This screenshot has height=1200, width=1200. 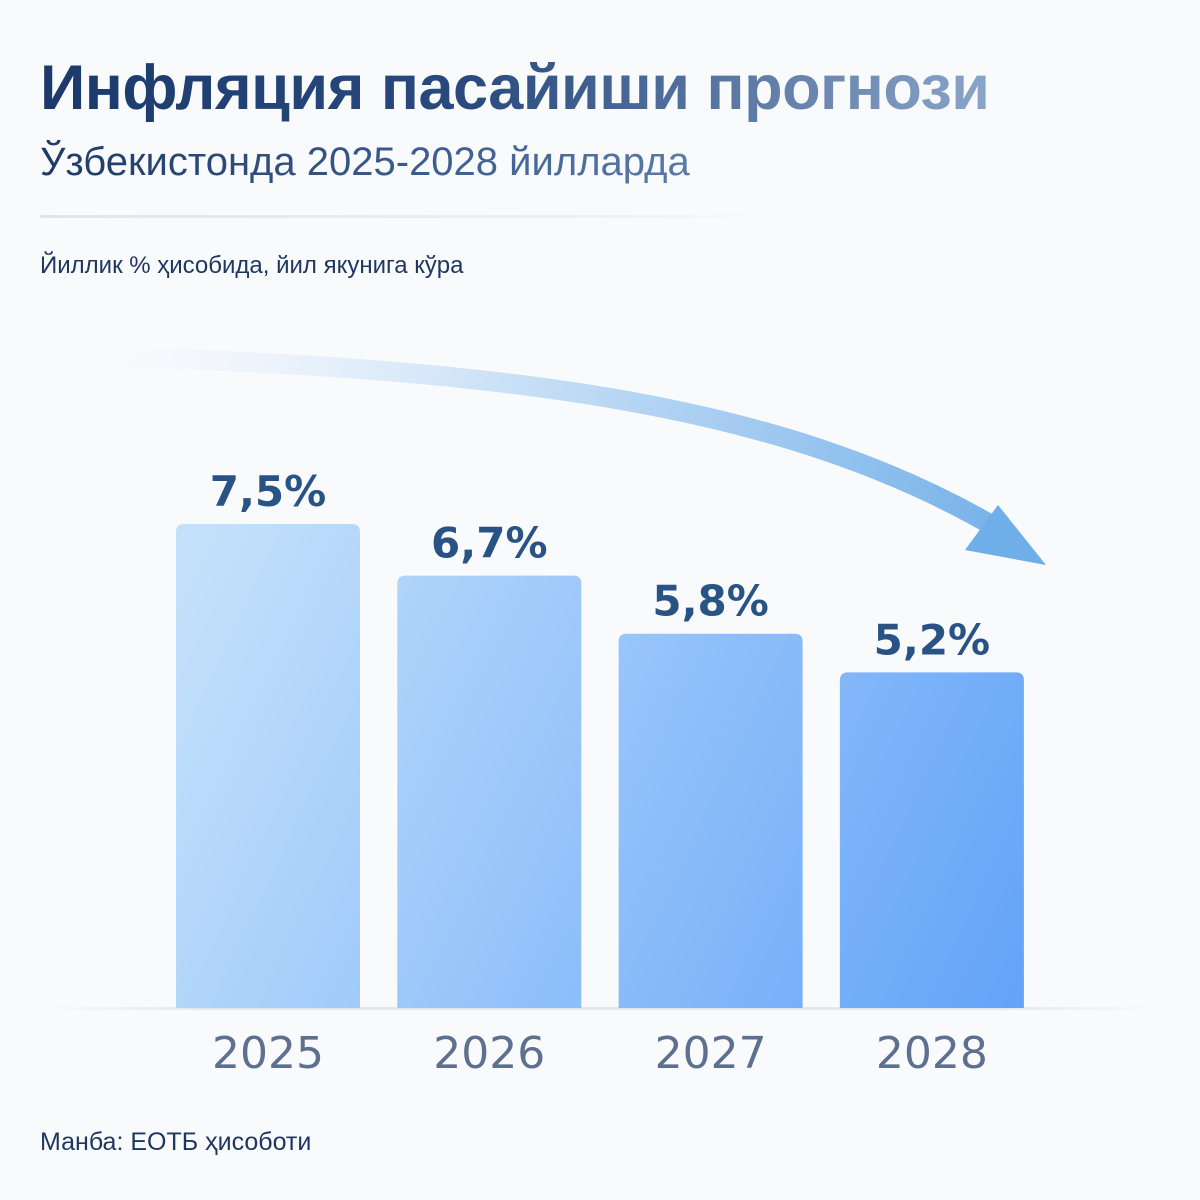 What do you see at coordinates (931, 840) in the screenshot?
I see `bar-2028` at bounding box center [931, 840].